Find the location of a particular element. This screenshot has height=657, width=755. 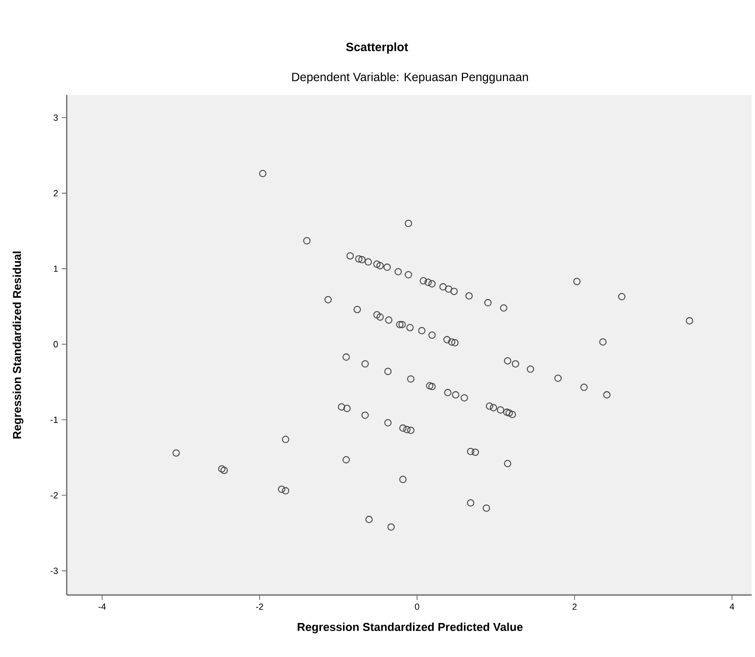

y-tick-label: 0 is located at coordinates (56, 344).